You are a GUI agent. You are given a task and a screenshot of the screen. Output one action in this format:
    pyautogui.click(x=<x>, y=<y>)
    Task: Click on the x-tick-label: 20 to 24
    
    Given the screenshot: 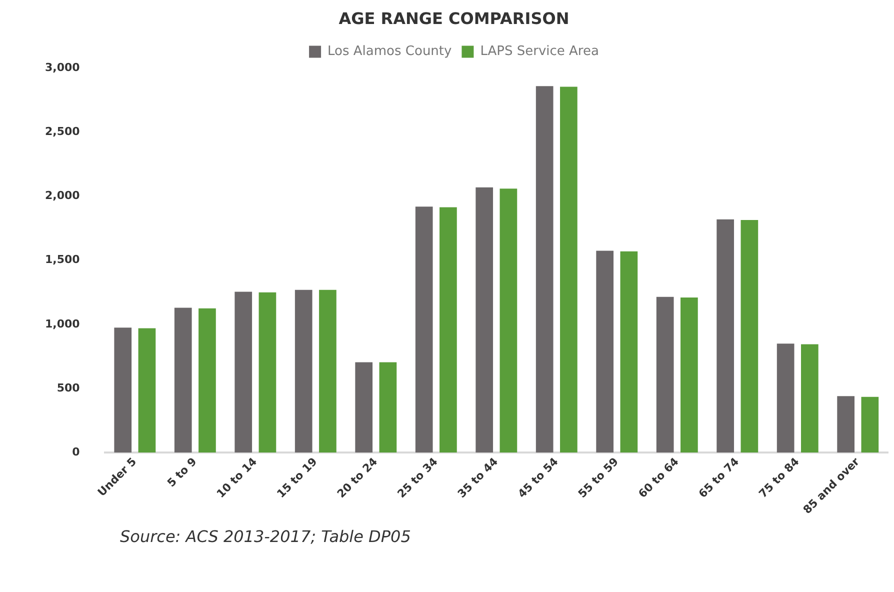 What is the action you would take?
    pyautogui.click(x=357, y=477)
    